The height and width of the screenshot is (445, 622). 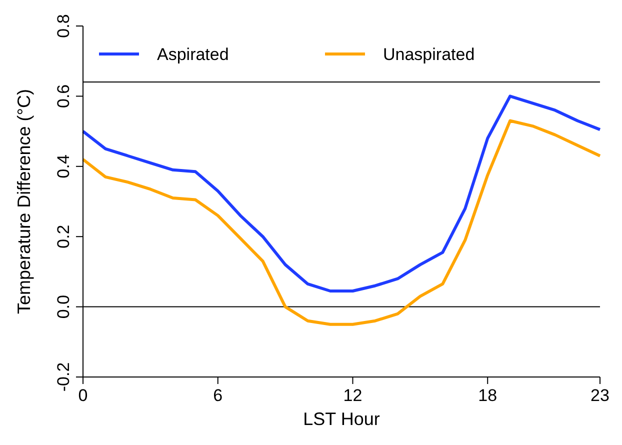 I want to click on legend-label: Unaspirated, so click(x=429, y=54).